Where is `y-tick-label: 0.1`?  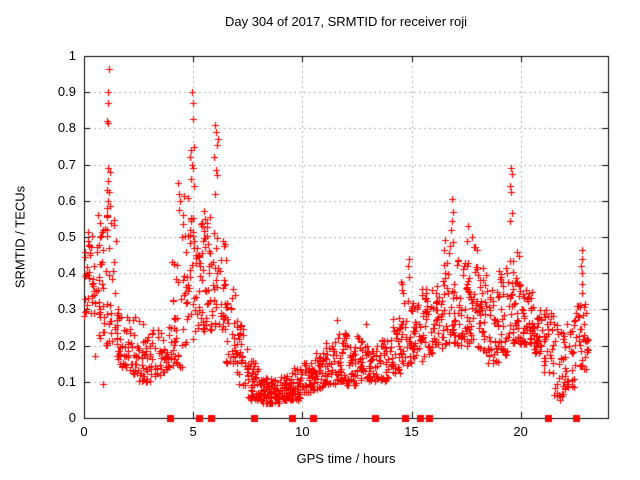
y-tick-label: 0.1 is located at coordinates (66, 381).